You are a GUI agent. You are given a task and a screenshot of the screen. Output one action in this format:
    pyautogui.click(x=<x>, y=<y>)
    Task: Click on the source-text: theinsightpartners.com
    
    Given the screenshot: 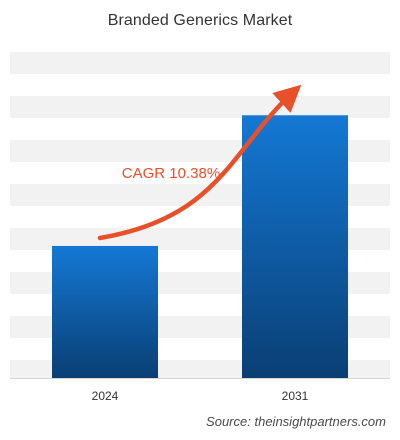 What is the action you would take?
    pyautogui.click(x=320, y=421)
    